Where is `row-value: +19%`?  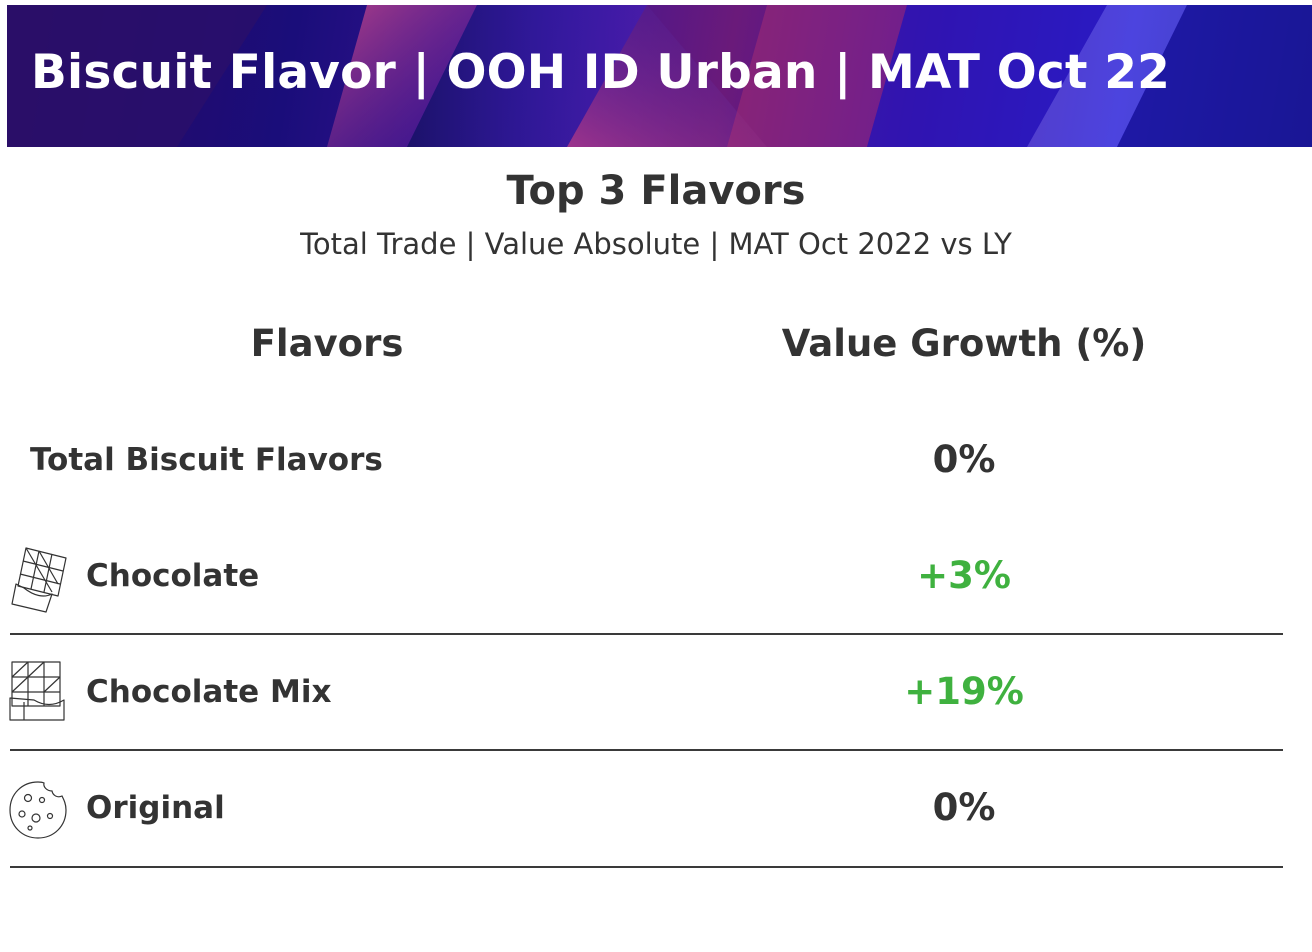
row-value: +19% is located at coordinates (964, 691).